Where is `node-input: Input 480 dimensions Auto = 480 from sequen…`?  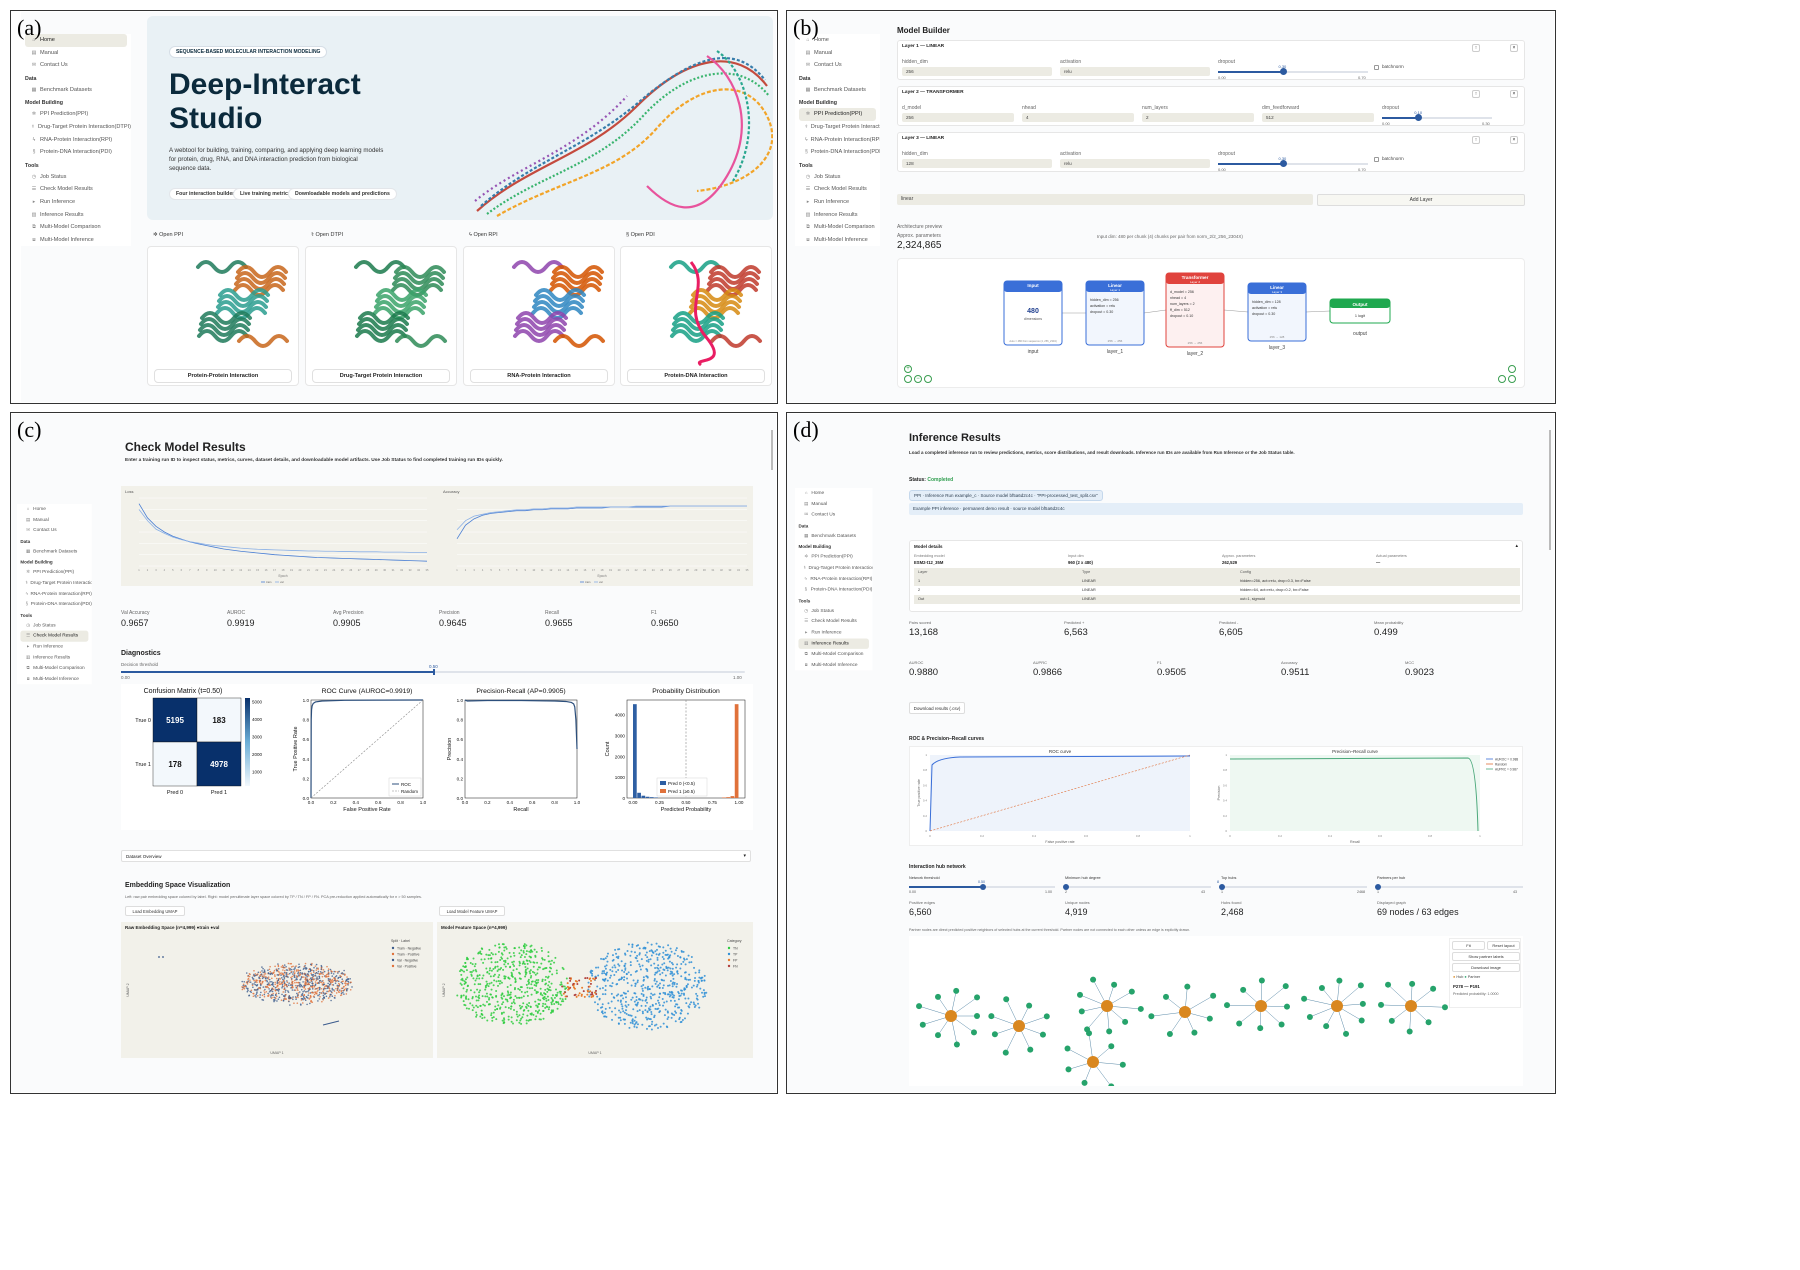
node-input: Input 480 dimensions Auto = 480 from sequen… is located at coordinates (1033, 317).